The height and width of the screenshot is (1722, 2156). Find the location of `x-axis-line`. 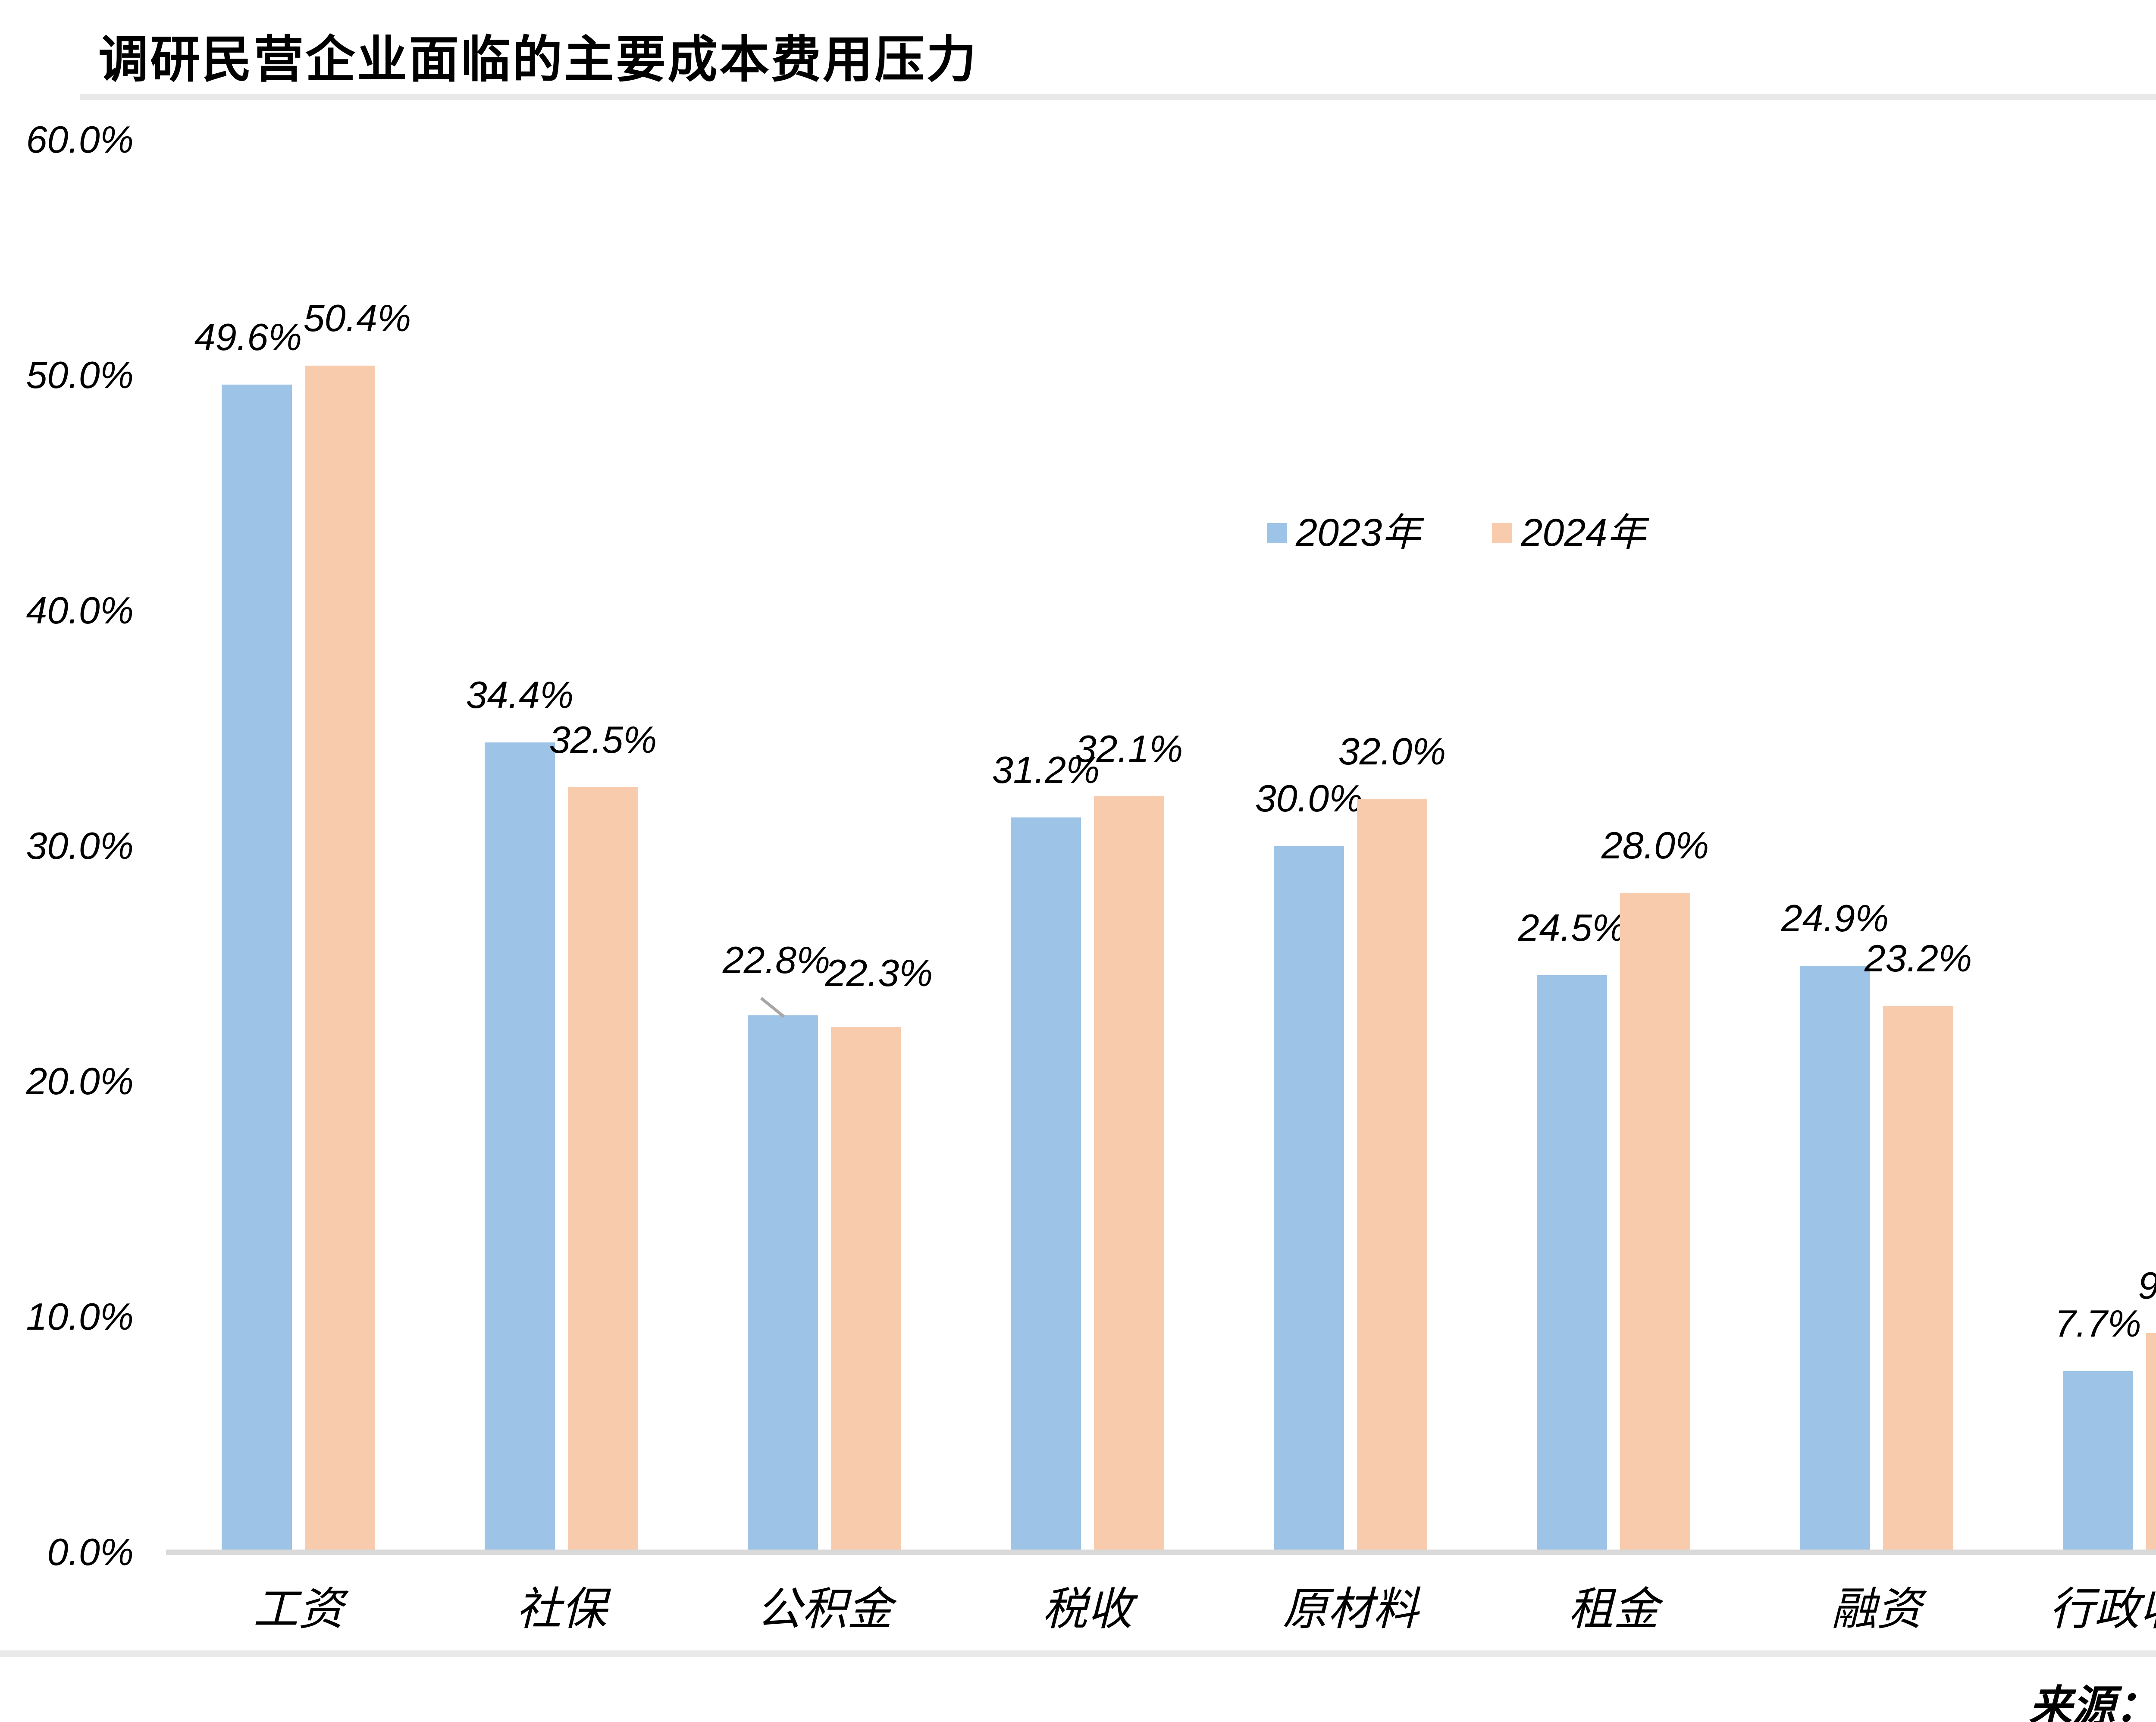

x-axis-line is located at coordinates (1161, 1552).